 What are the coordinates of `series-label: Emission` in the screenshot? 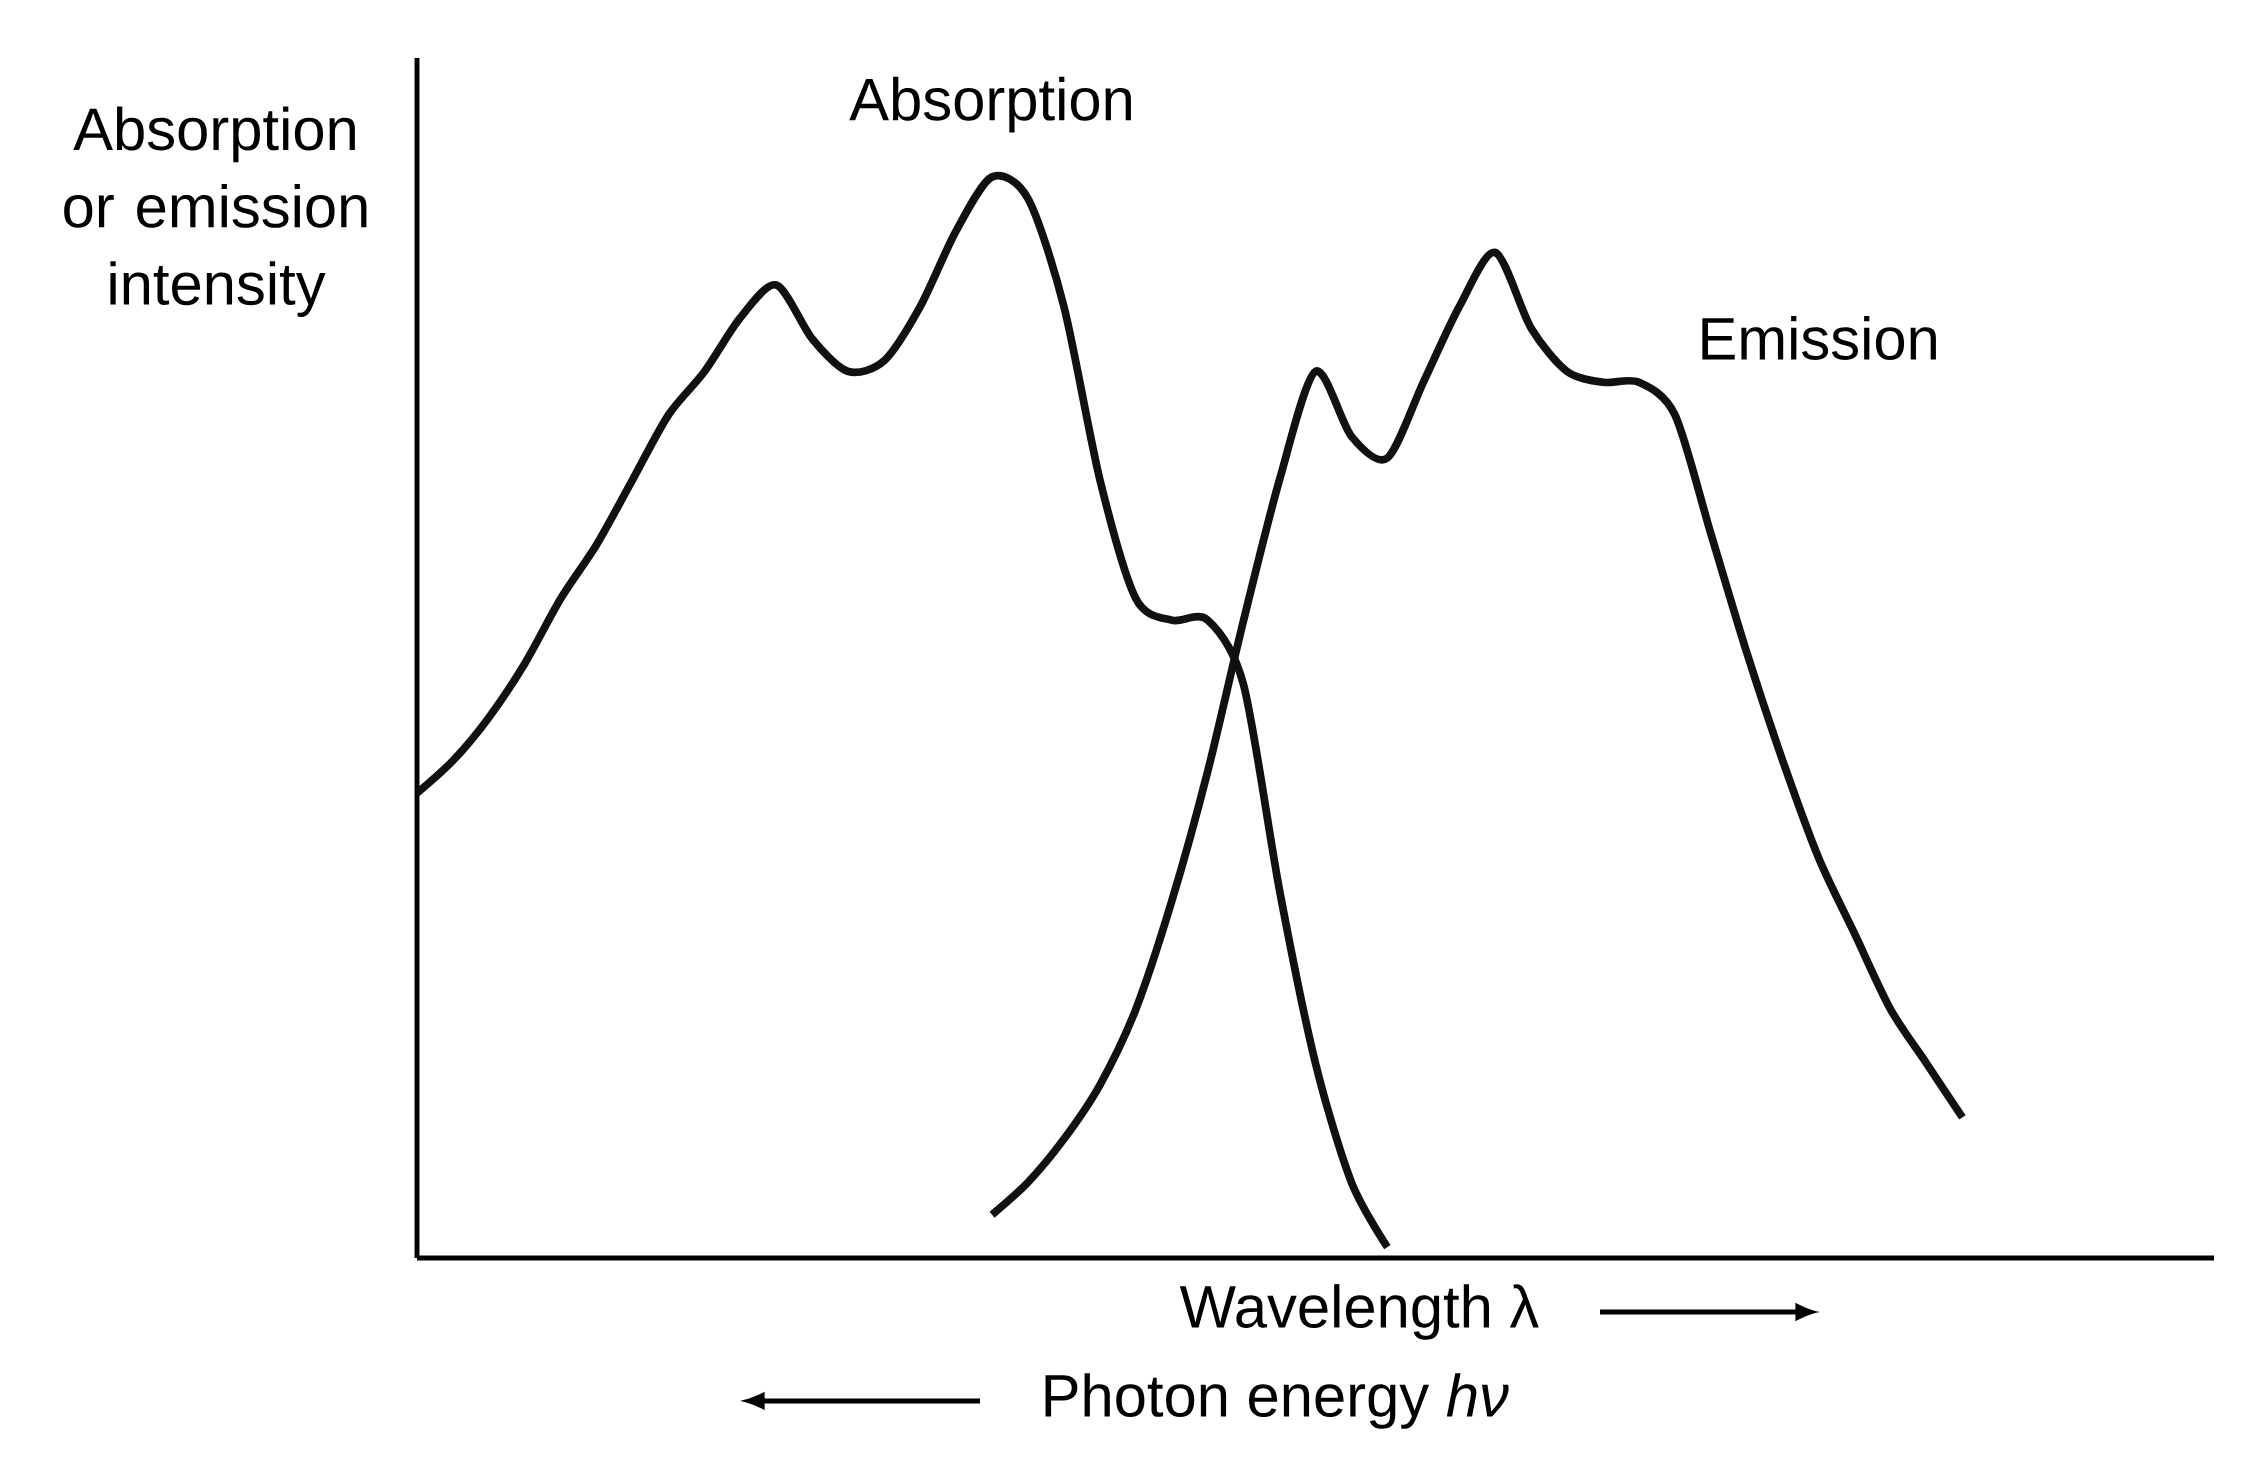 It's located at (1819, 338).